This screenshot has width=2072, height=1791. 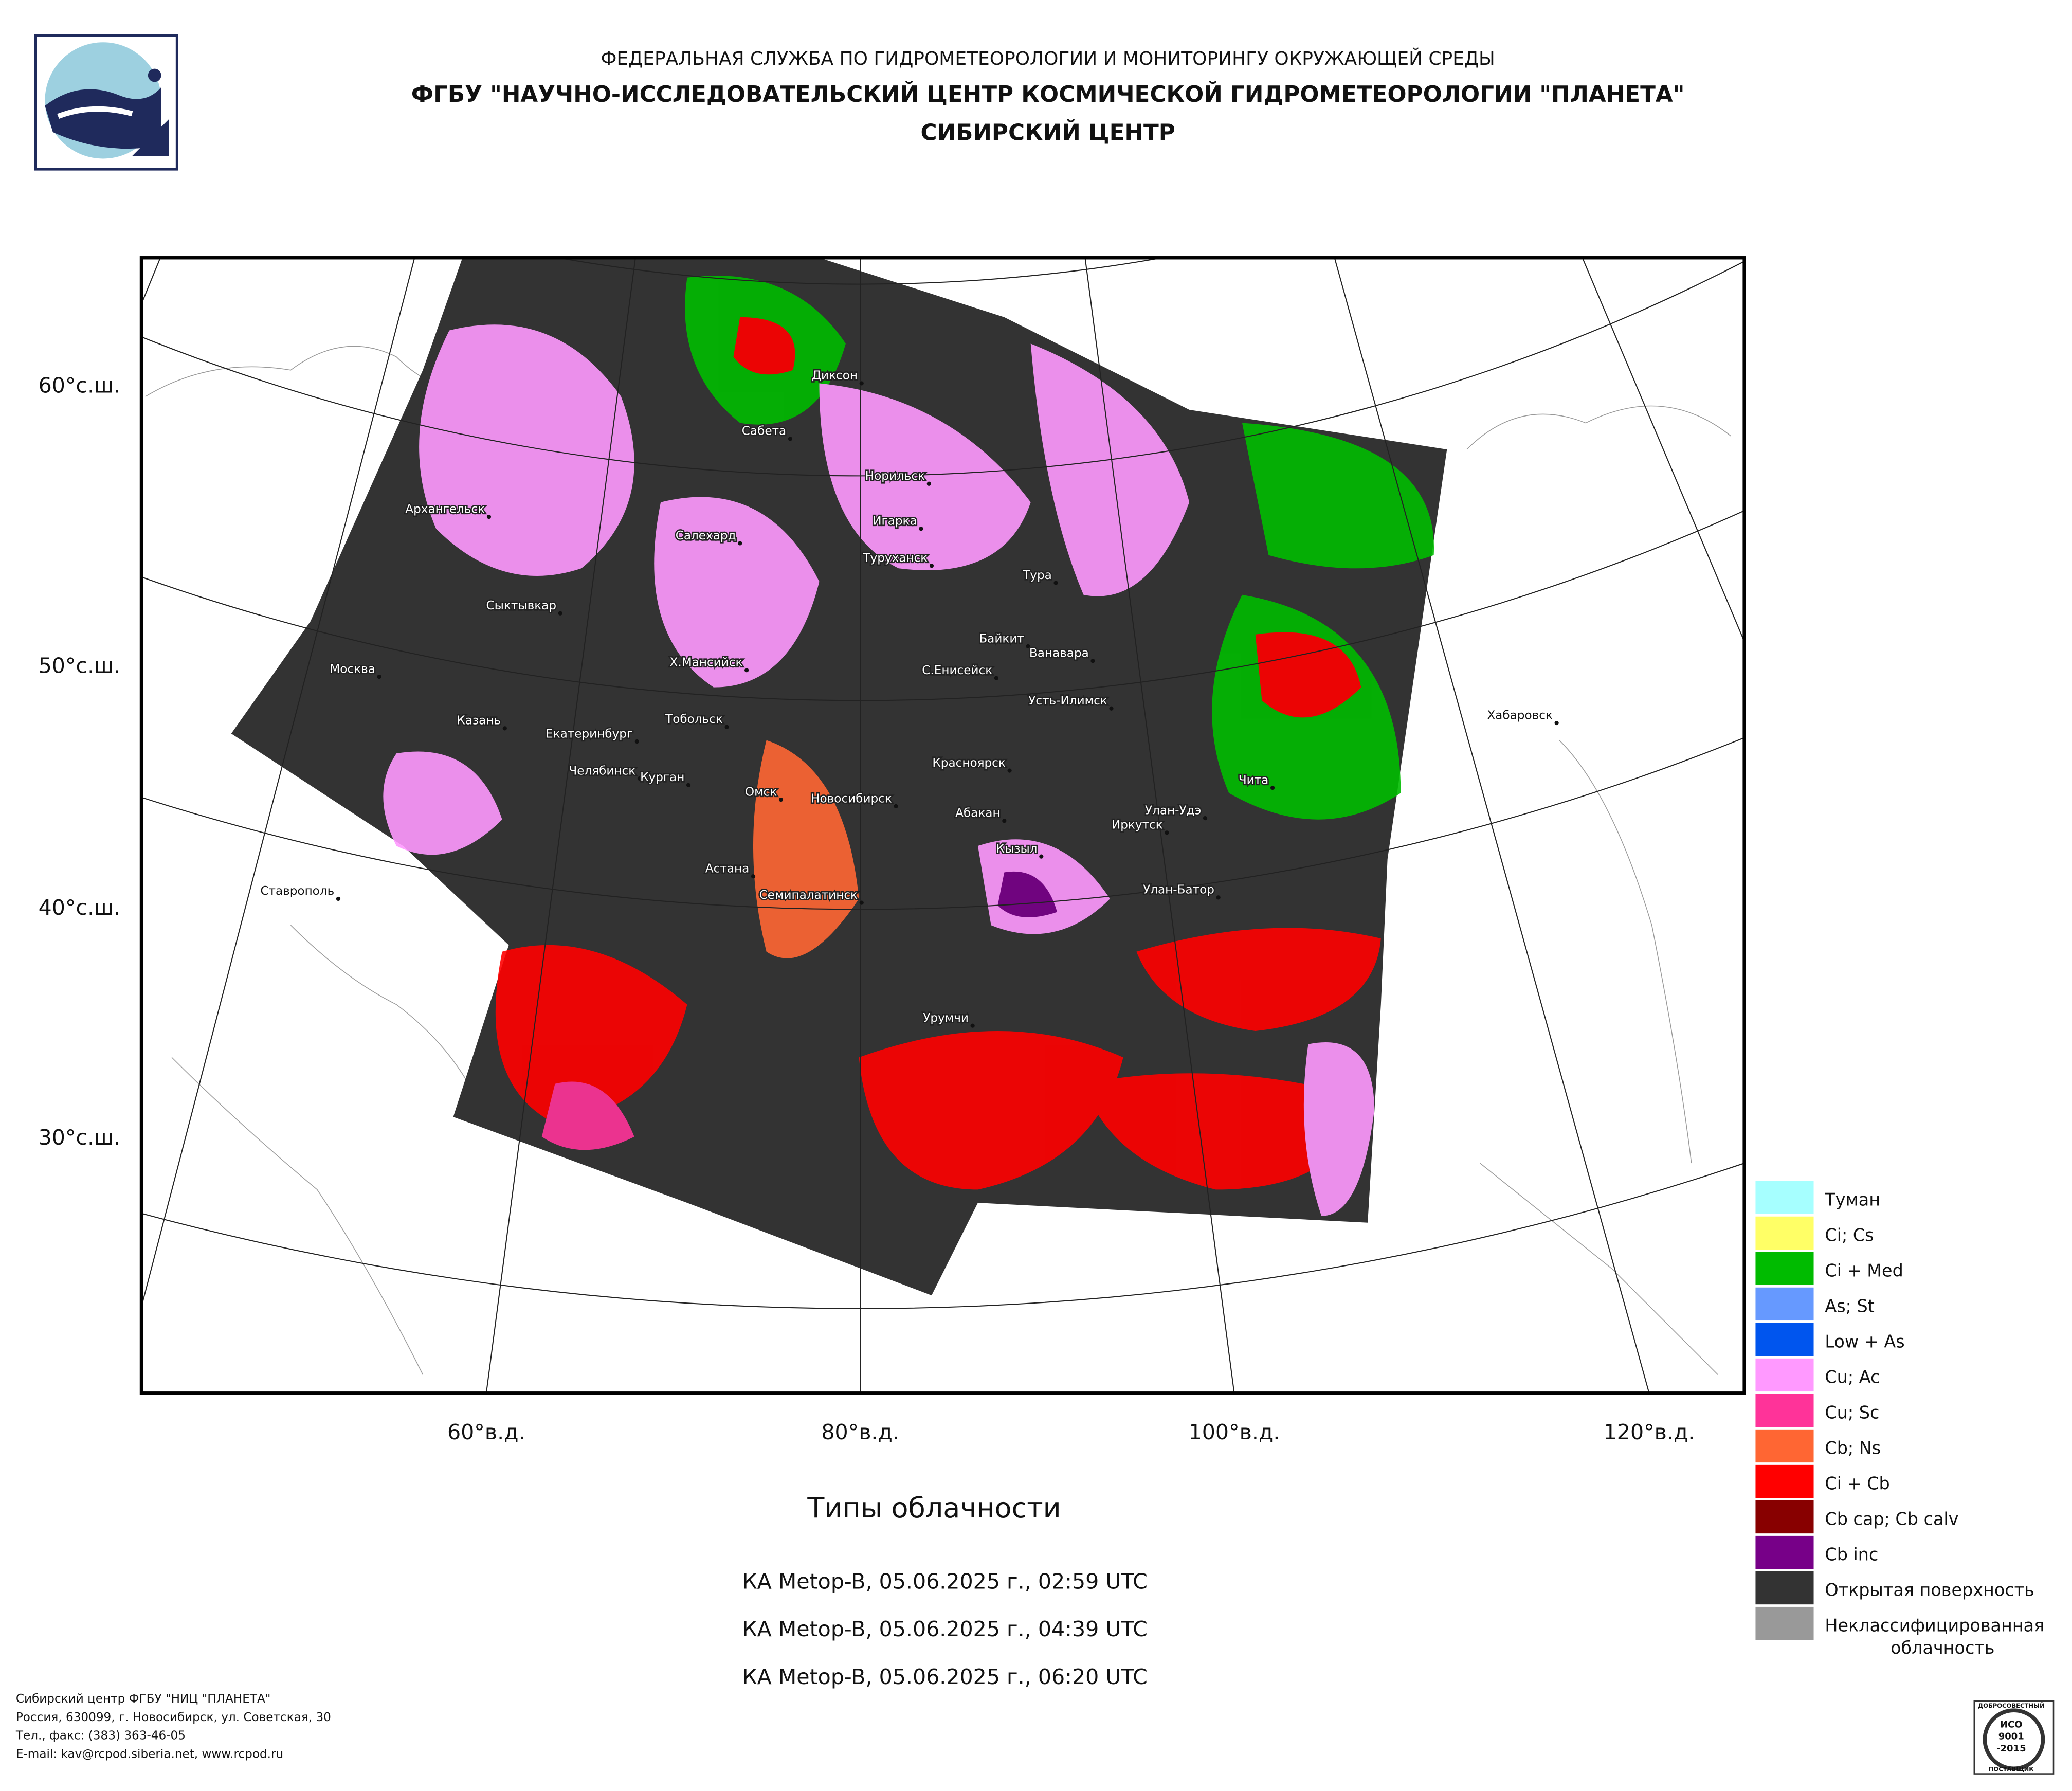 I want to click on lat-label: 50°с.ш., so click(x=79, y=665).